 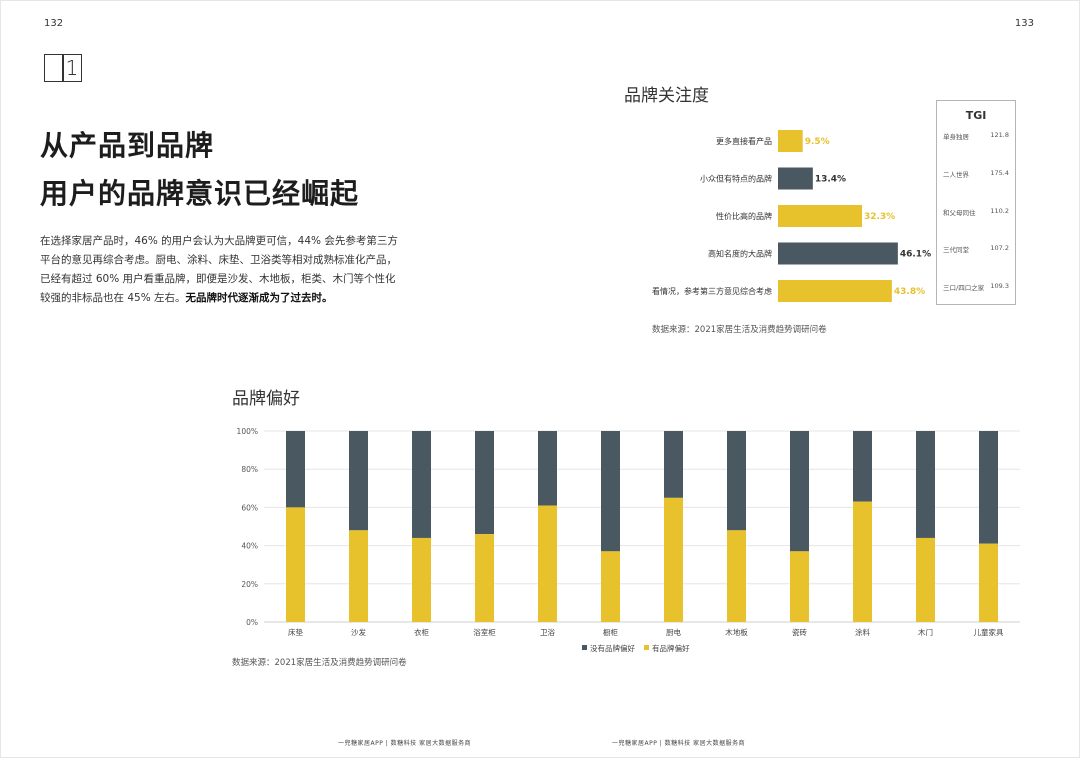 I want to click on attention-category-label: 高知名度的大品牌, so click(x=740, y=254).